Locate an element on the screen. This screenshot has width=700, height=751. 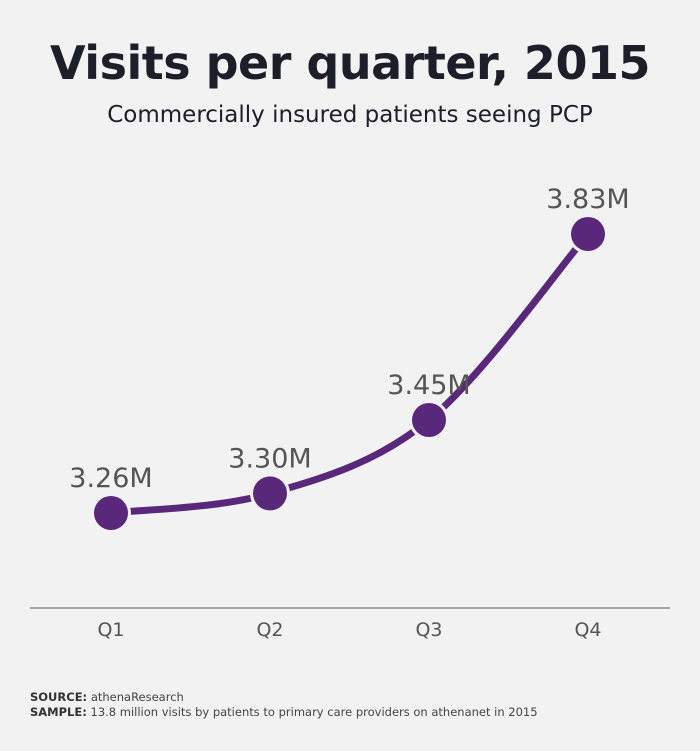
chart-title: Visits per quarter, 2015 is located at coordinates (350, 63).